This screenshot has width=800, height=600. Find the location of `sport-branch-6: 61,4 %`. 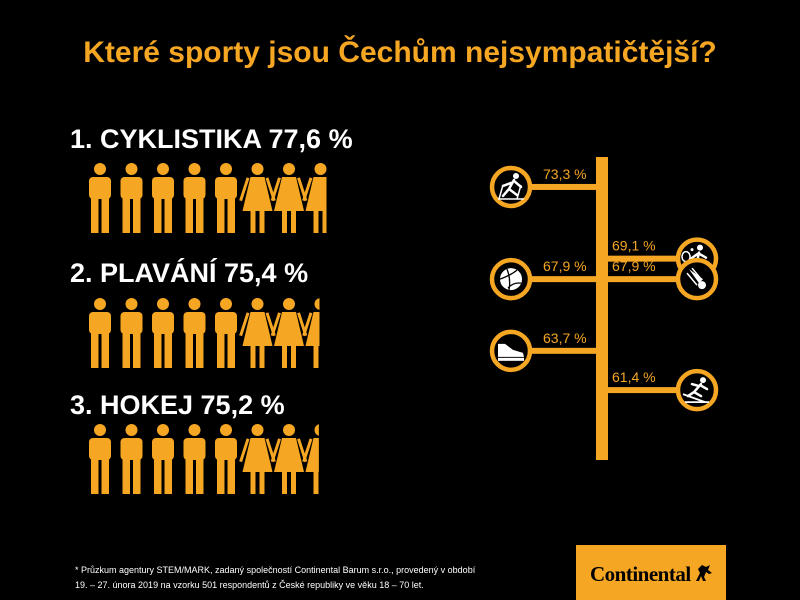

sport-branch-6: 61,4 % is located at coordinates (660, 390).